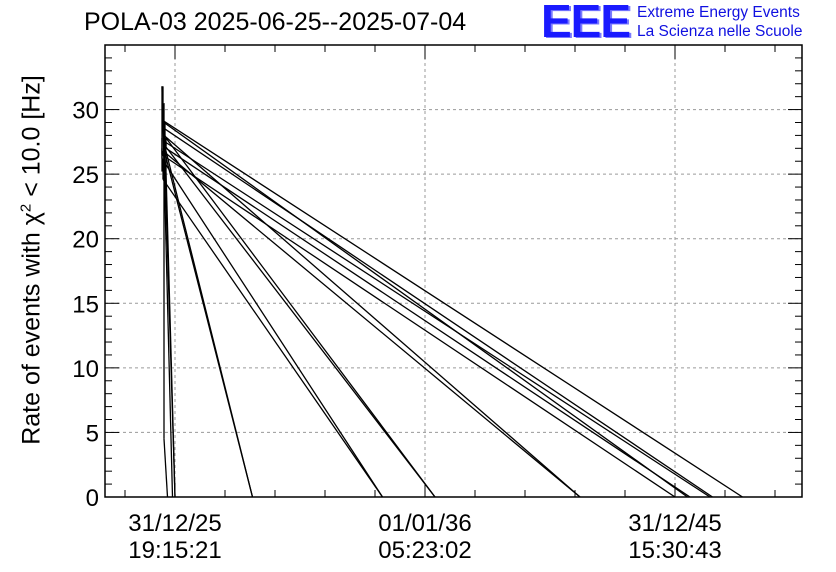  I want to click on x-tick-time-label: 15:30:43, so click(674, 550).